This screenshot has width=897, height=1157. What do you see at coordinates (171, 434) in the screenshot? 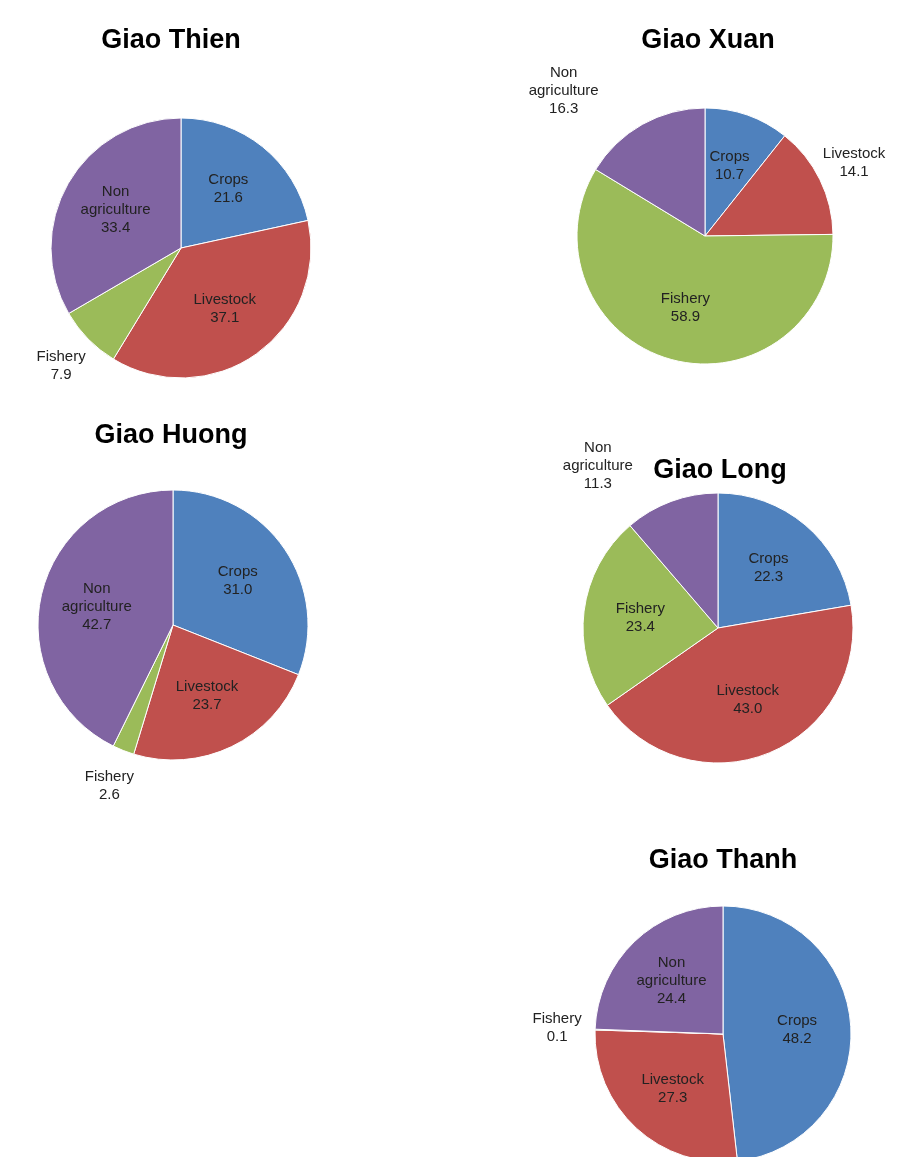
I see `chart-title: Giao Huong` at bounding box center [171, 434].